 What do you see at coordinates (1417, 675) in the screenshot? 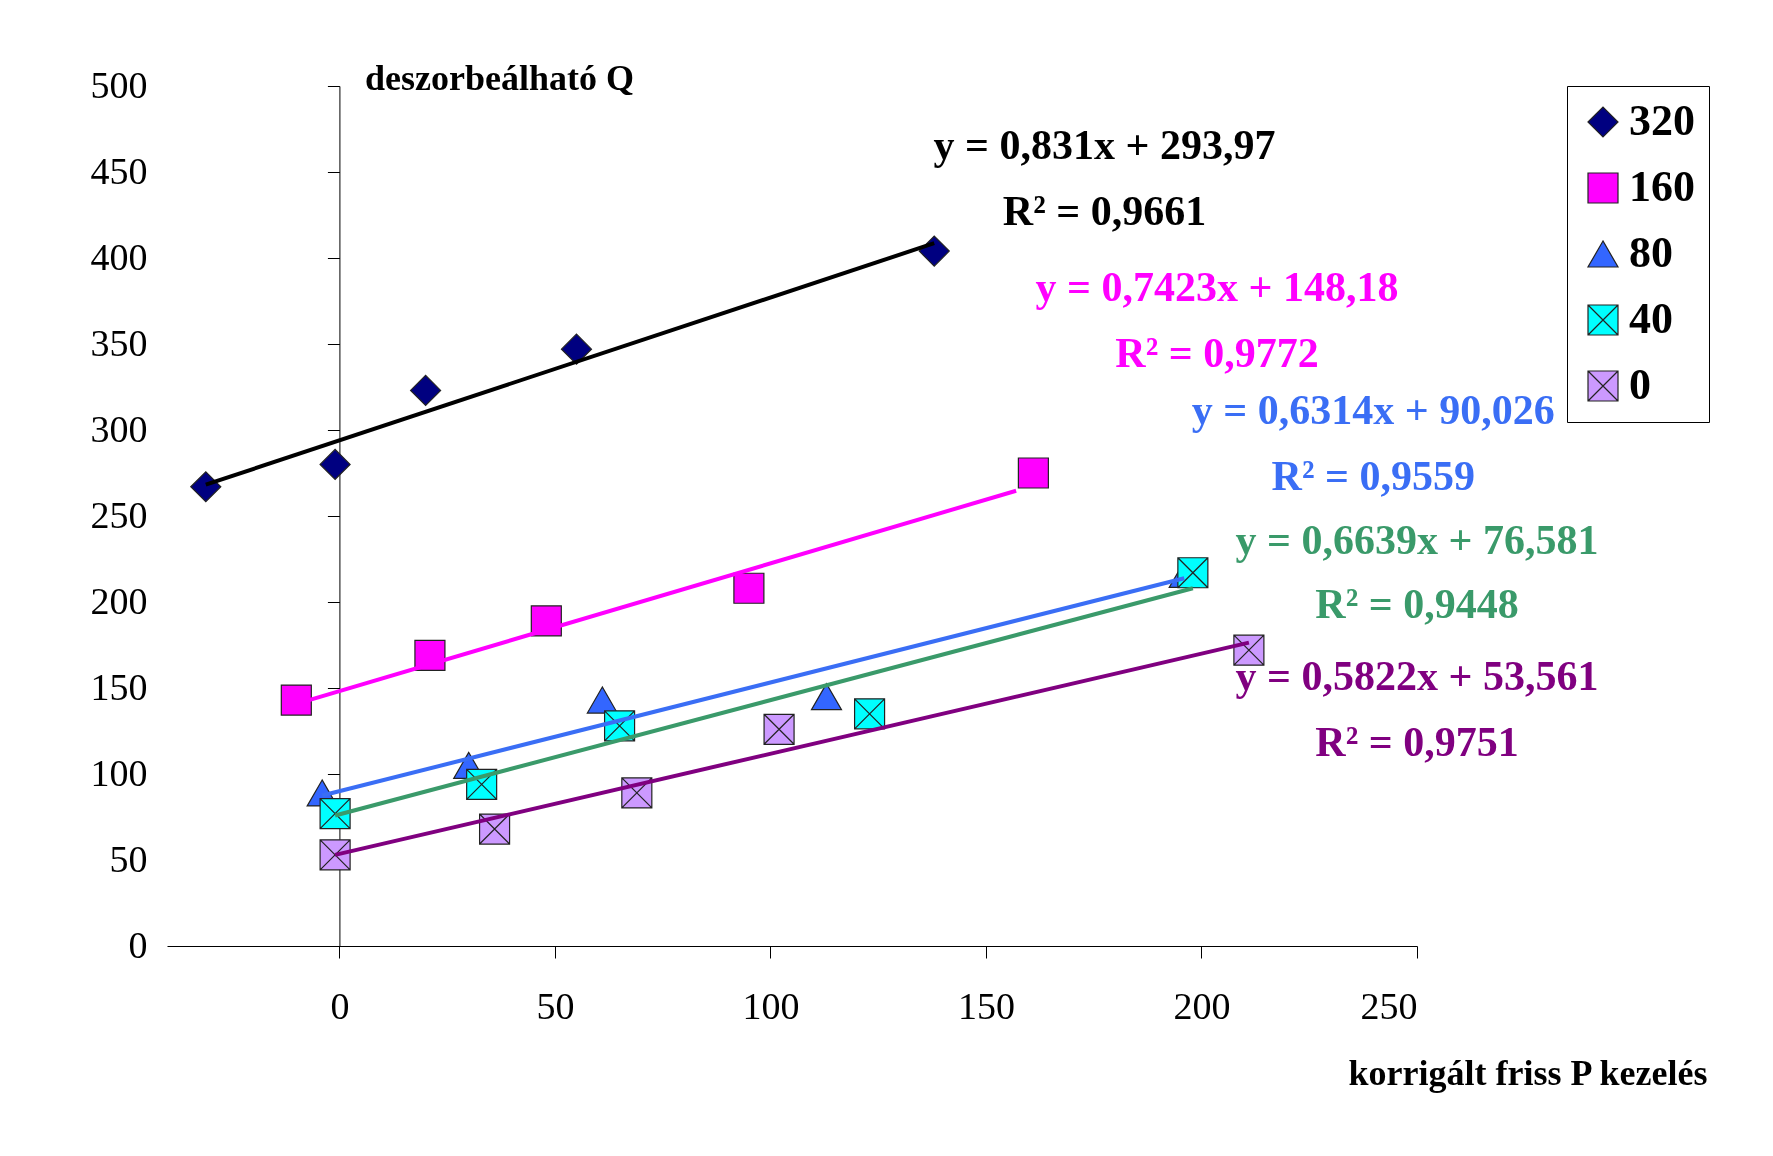
I see `annotation: y = 0,5822x + 53,561` at bounding box center [1417, 675].